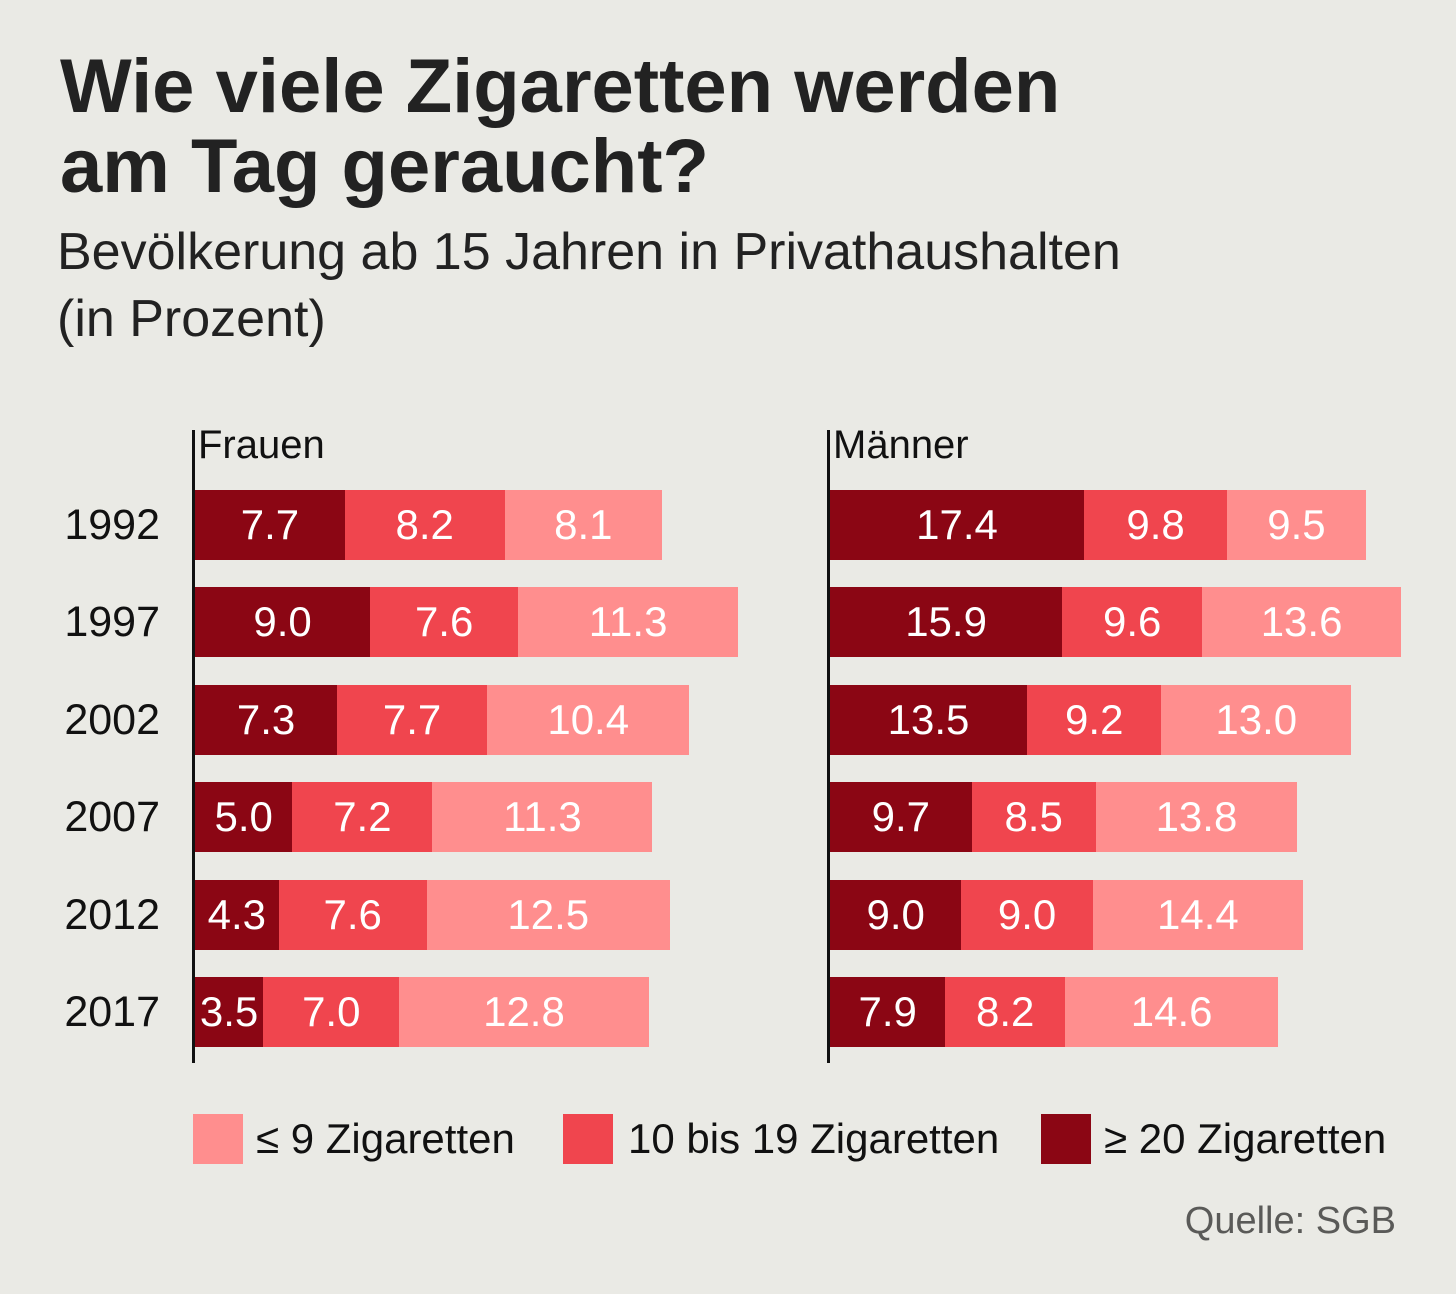  I want to click on bar-segment-maenner-1997-10-bis-19-zigaretten: 9.6, so click(1132, 622).